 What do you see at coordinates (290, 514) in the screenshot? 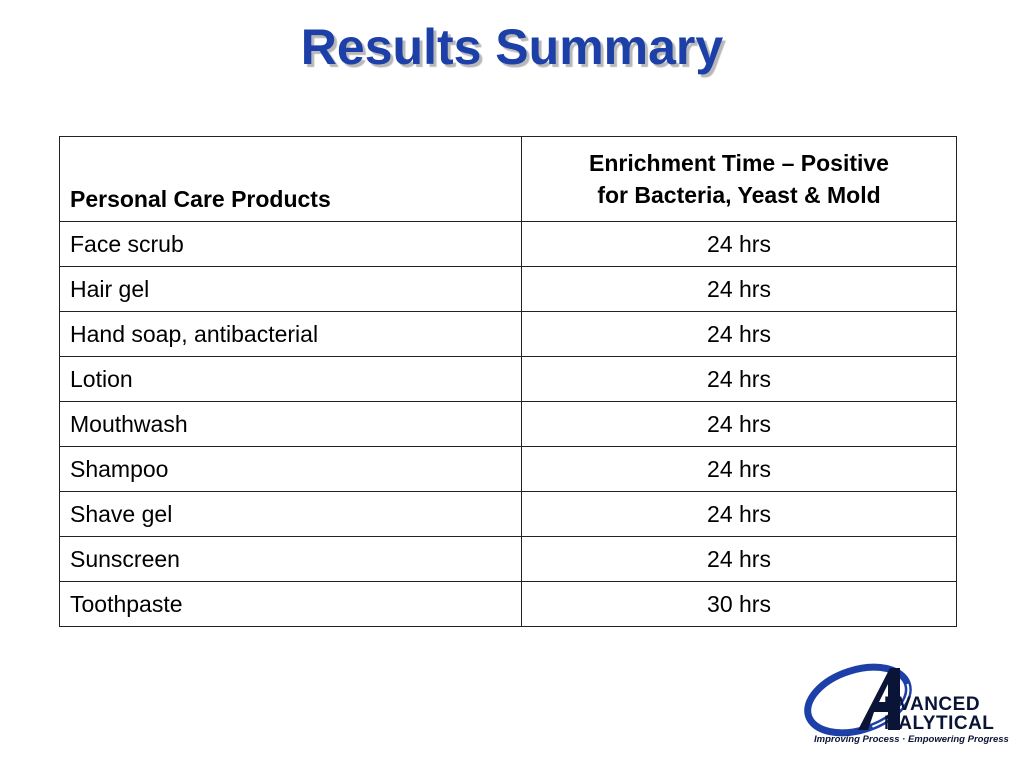
I see `cell-product: Shave gel` at bounding box center [290, 514].